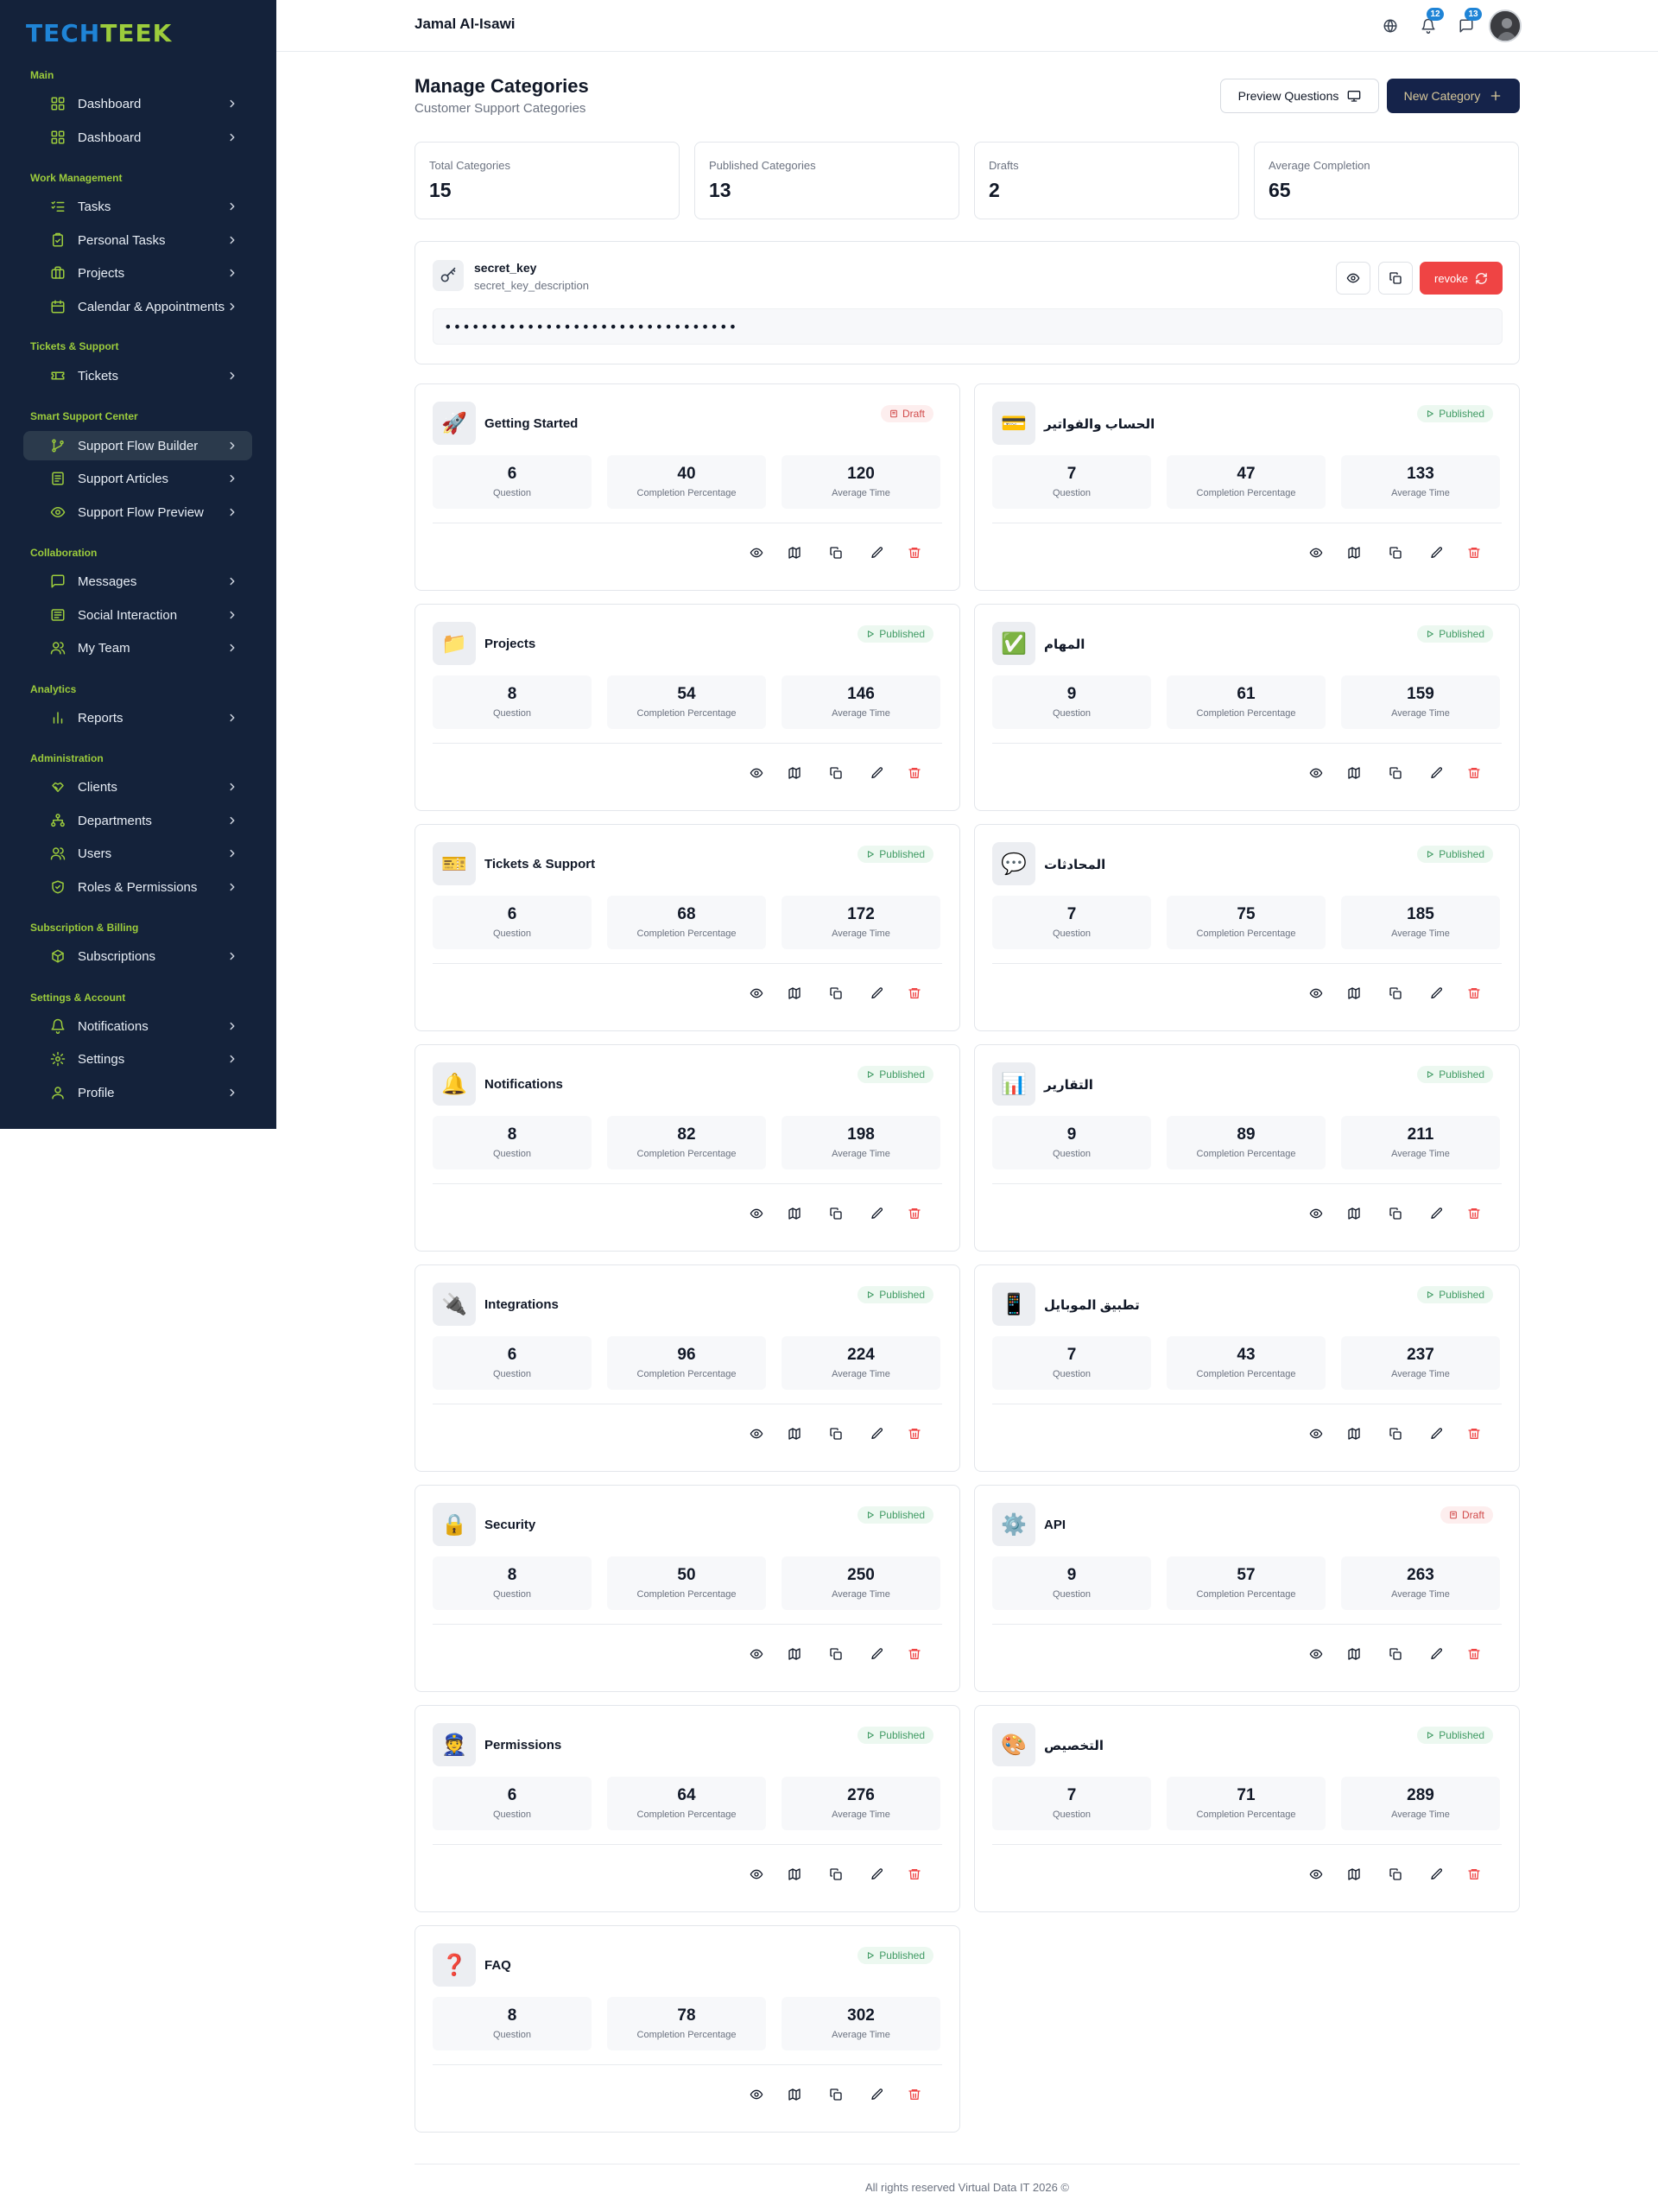  What do you see at coordinates (138, 581) in the screenshot?
I see `sidebar-item-messages: Messages` at bounding box center [138, 581].